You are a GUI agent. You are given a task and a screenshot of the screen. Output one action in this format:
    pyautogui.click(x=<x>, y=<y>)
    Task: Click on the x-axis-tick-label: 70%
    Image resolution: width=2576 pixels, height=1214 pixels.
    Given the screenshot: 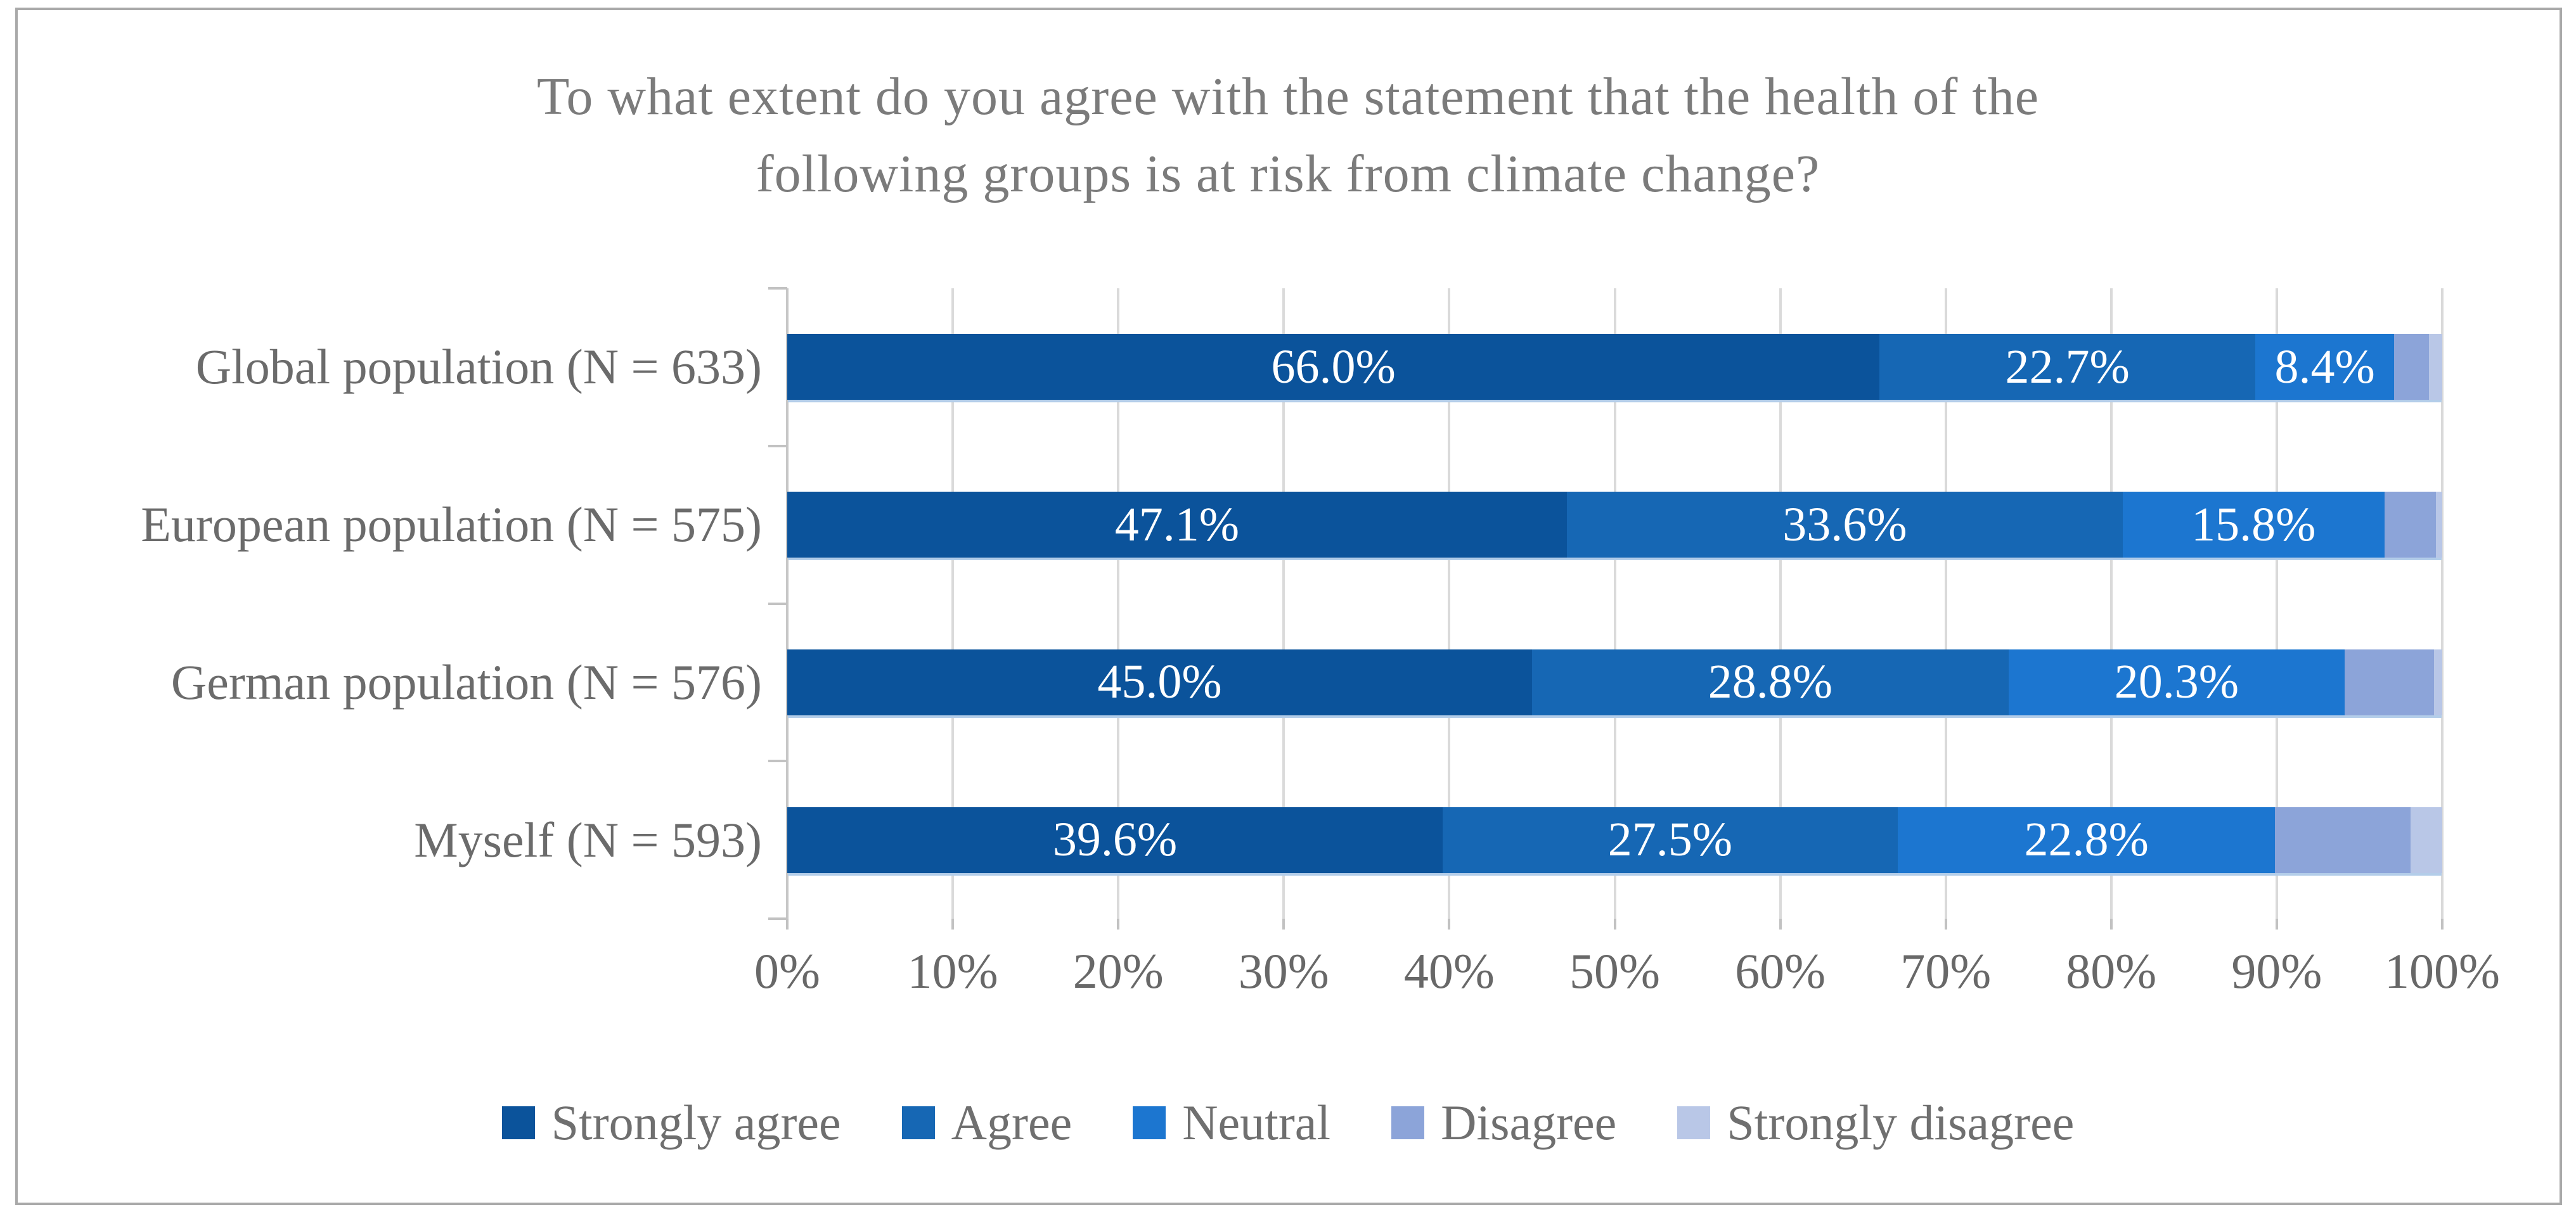 What is the action you would take?
    pyautogui.click(x=1946, y=971)
    